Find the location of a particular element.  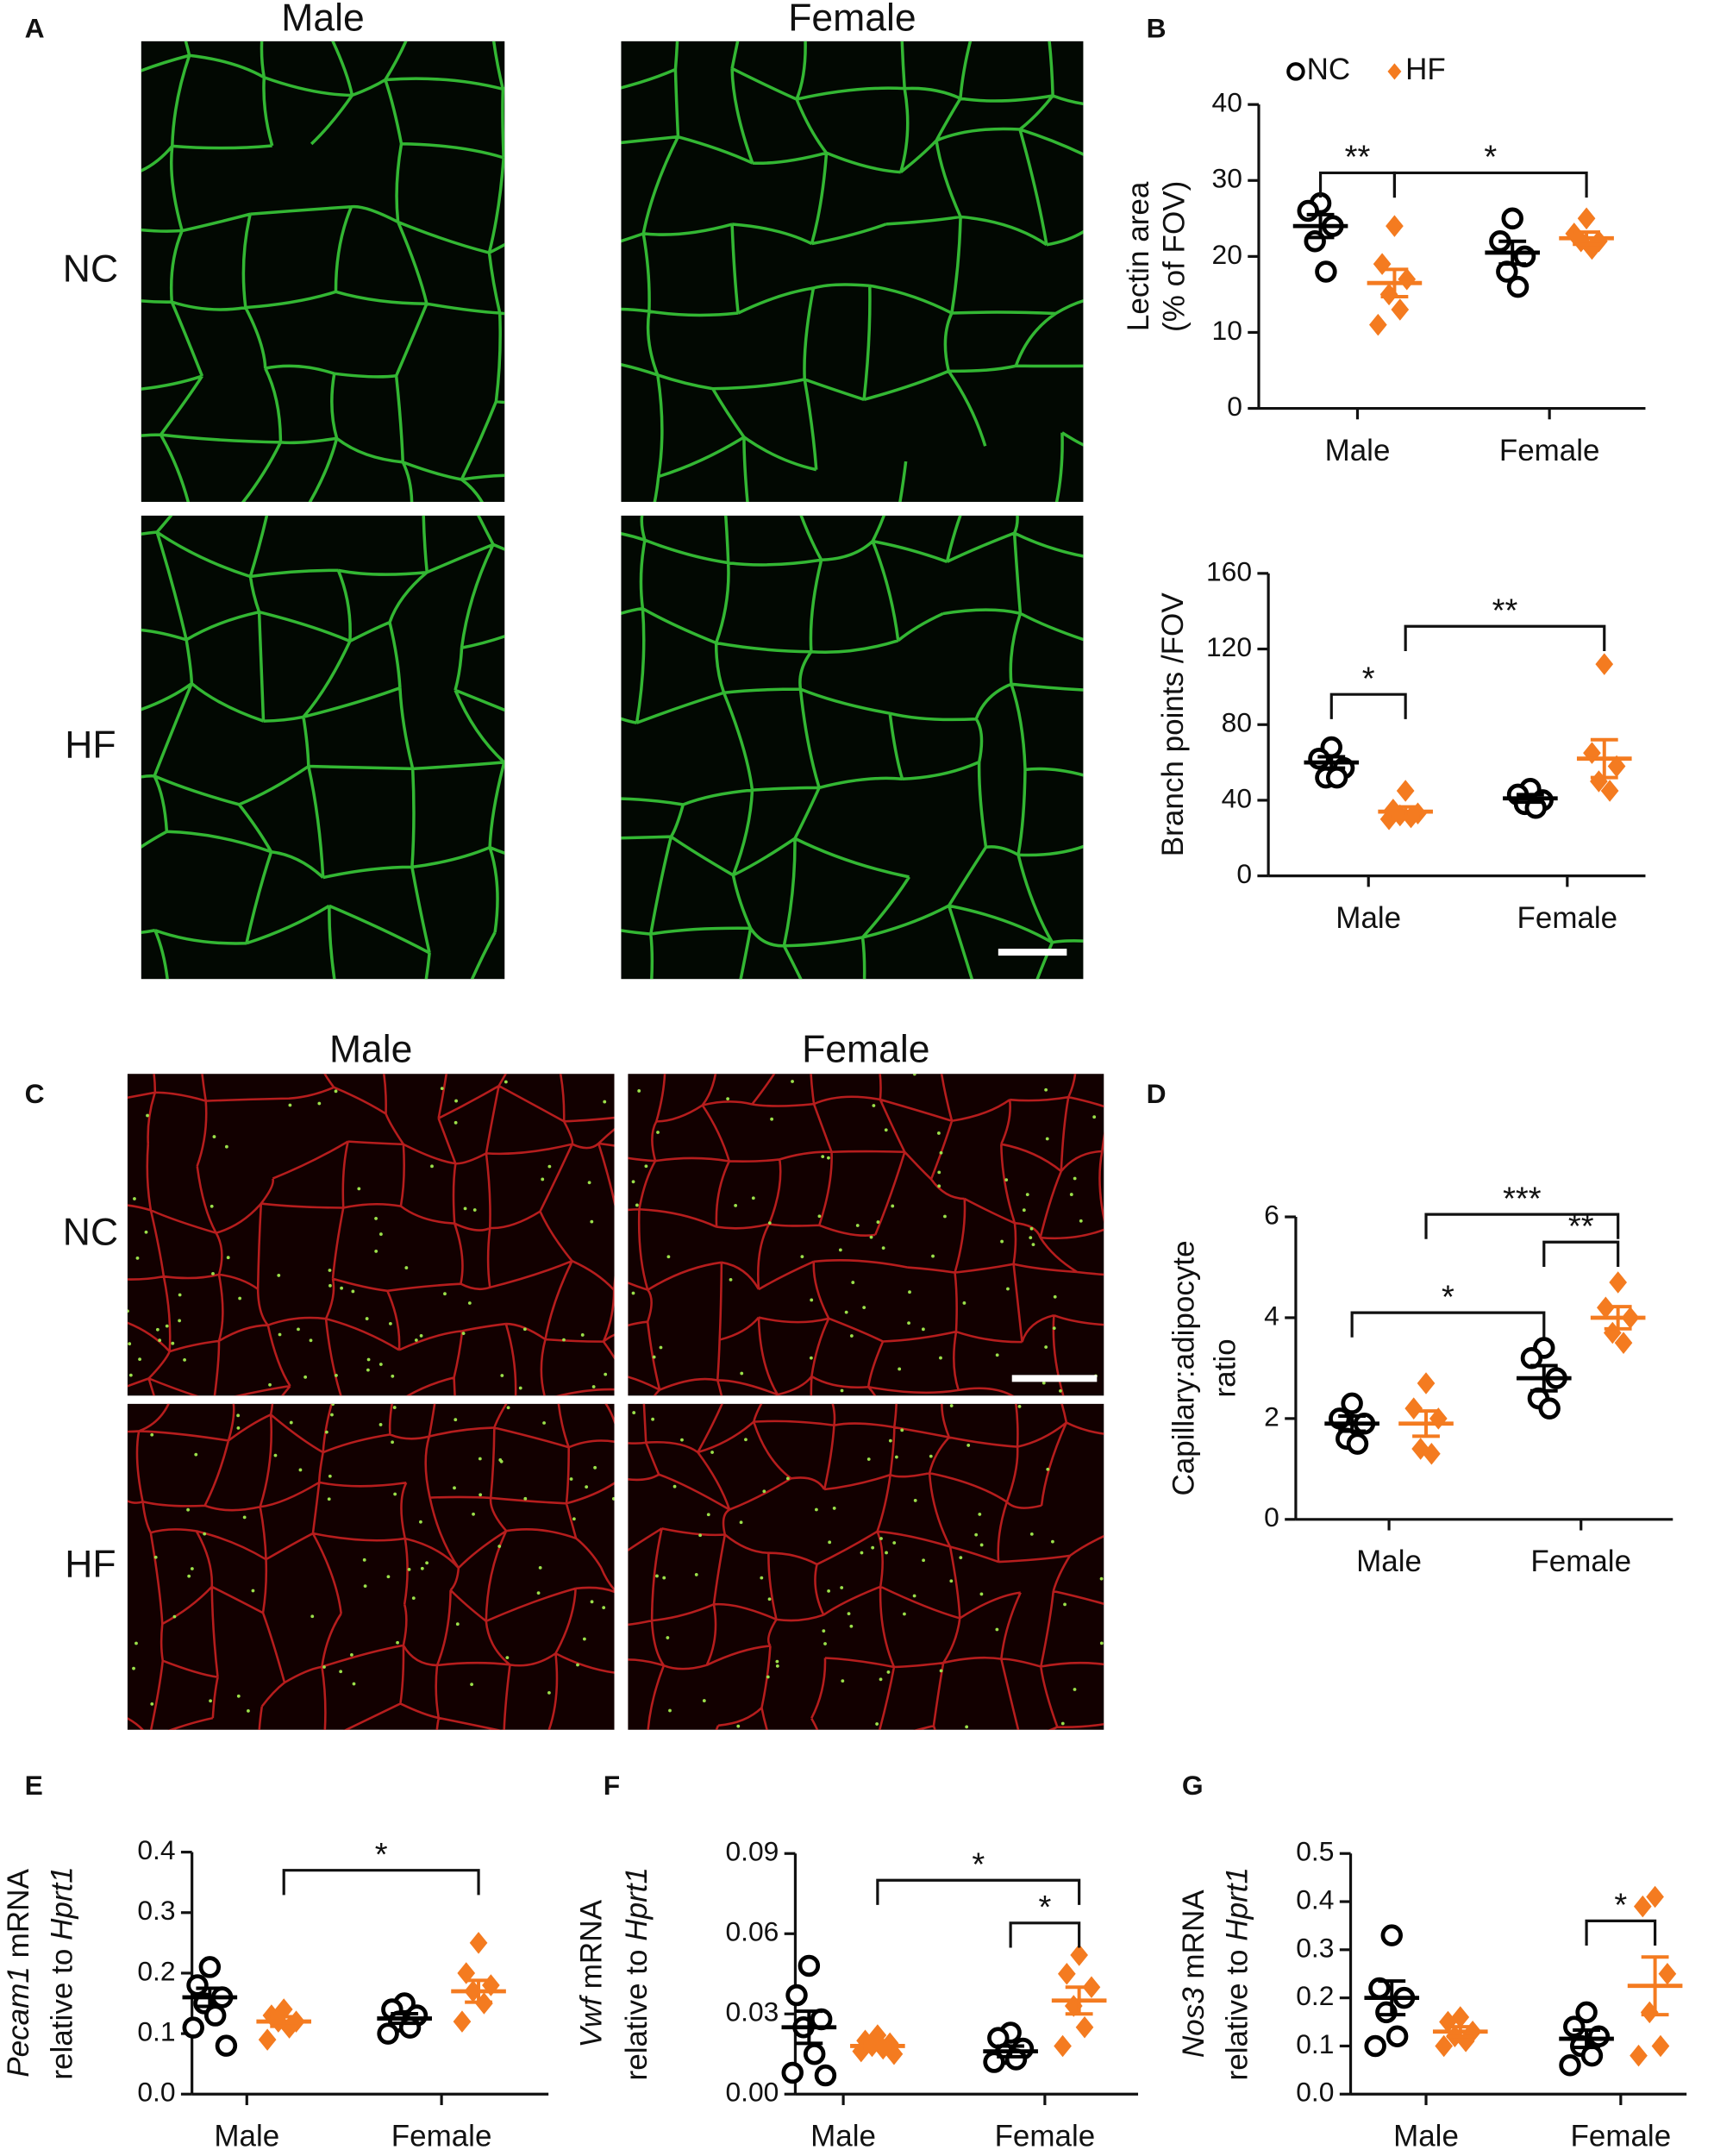

y-tick-label: 0.3 is located at coordinates (156, 1911).